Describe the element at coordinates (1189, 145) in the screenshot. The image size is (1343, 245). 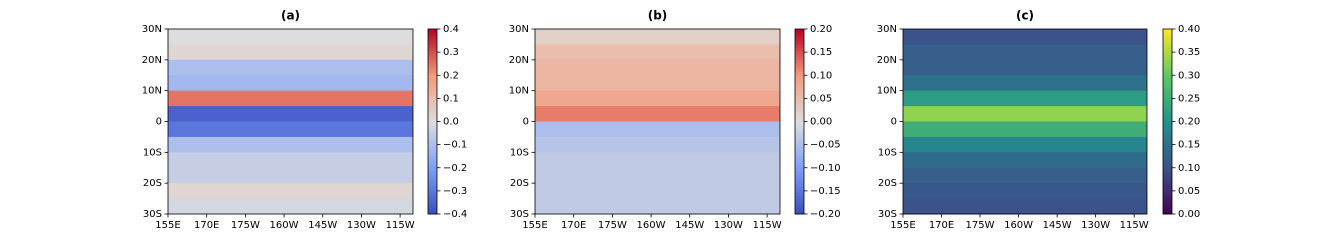
I see `colorbar-tick-label: 0.15` at that location.